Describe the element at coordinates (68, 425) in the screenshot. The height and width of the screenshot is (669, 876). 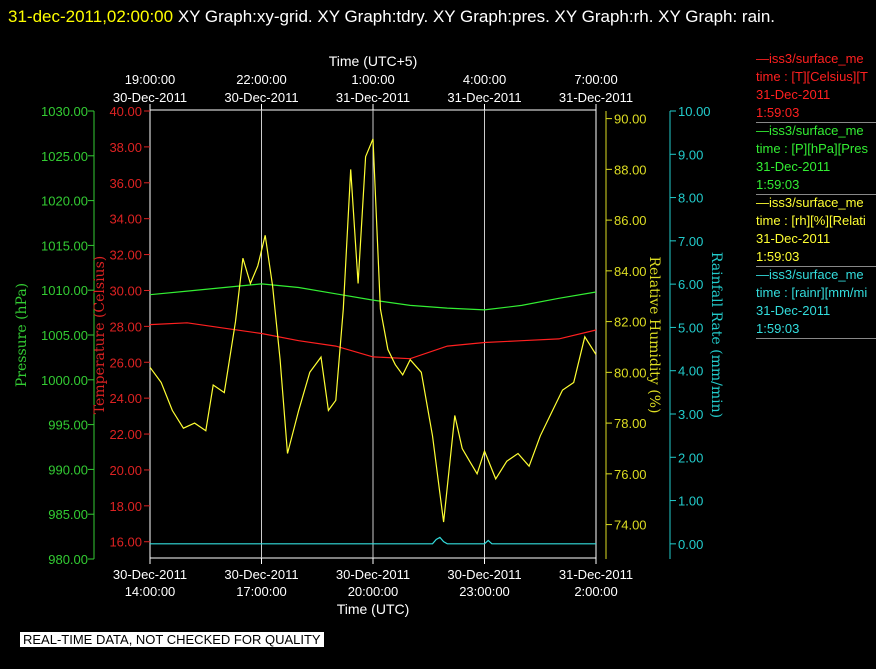
I see `pressure-tick-label: 995.00` at that location.